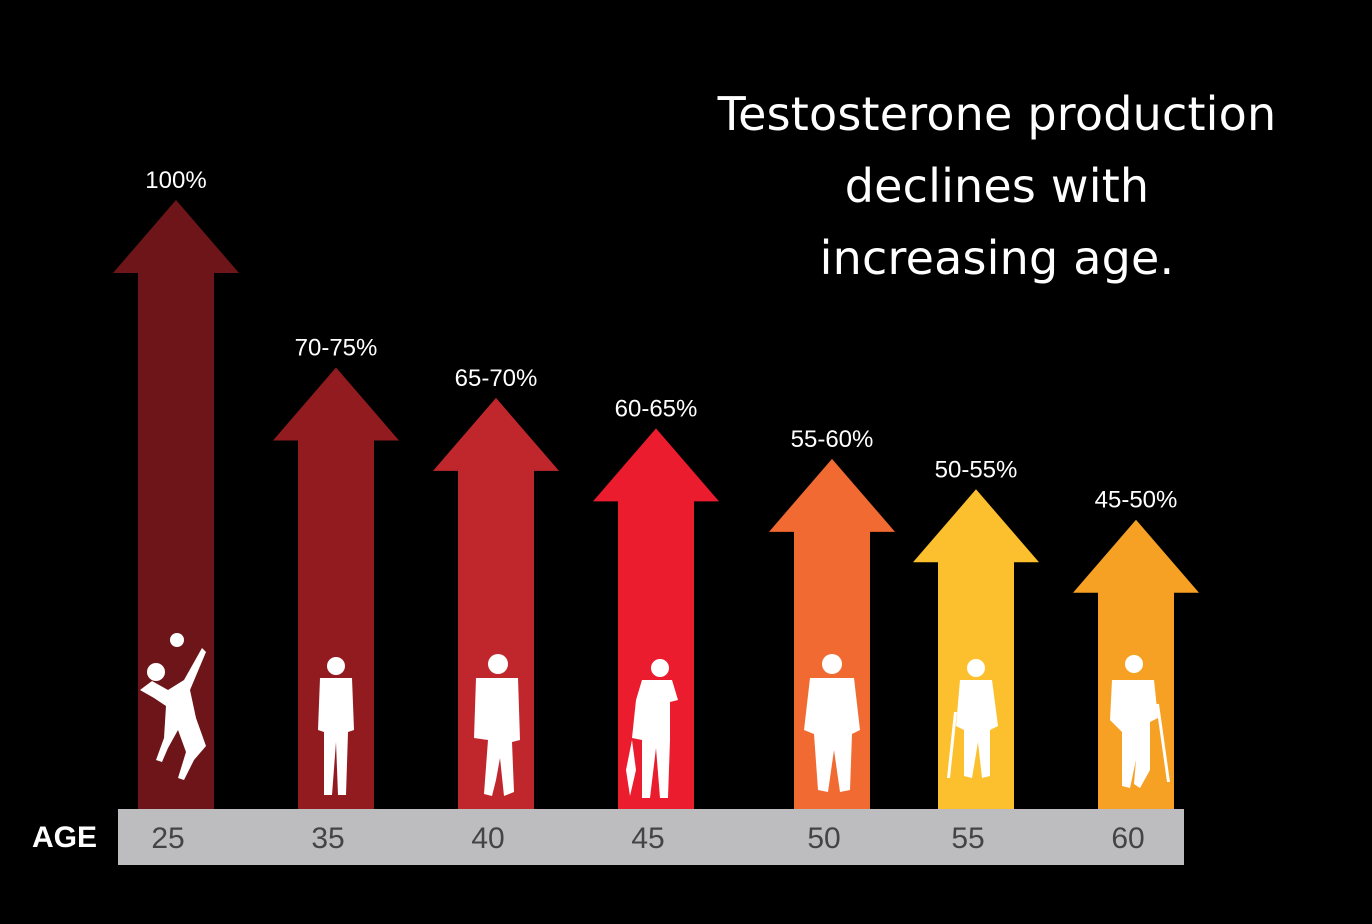  What do you see at coordinates (967, 838) in the screenshot?
I see `age-tick-55: 55` at bounding box center [967, 838].